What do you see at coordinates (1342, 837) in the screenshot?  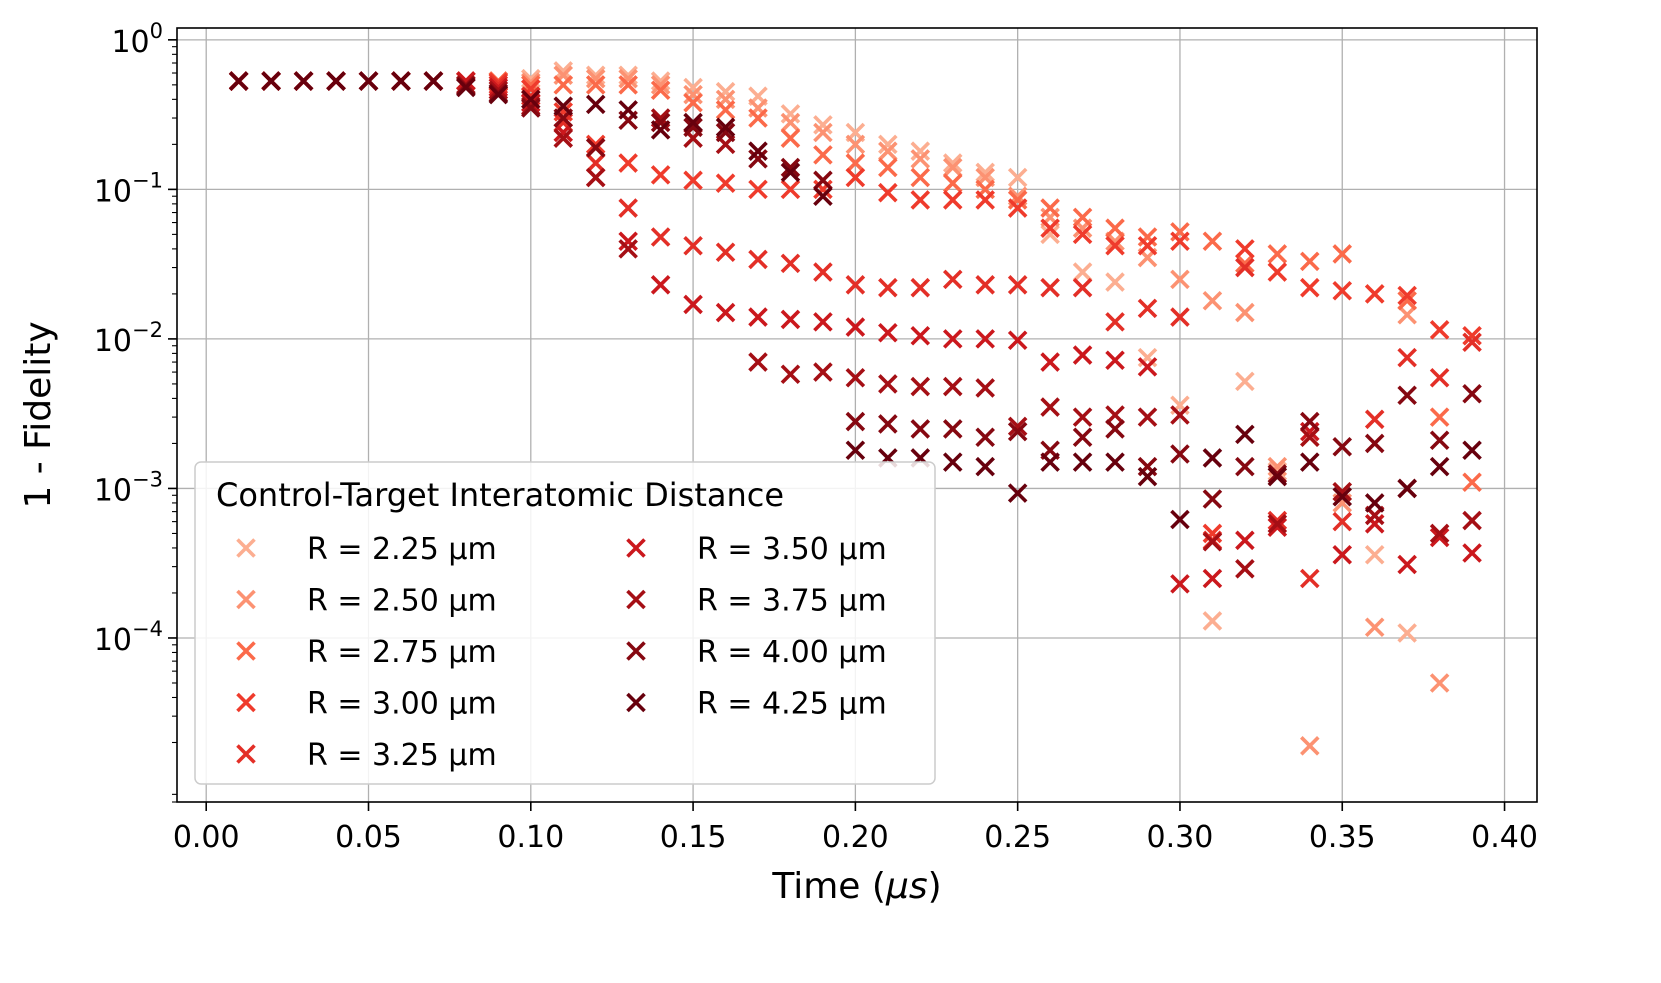 I see `x-tick-label: 0.35` at bounding box center [1342, 837].